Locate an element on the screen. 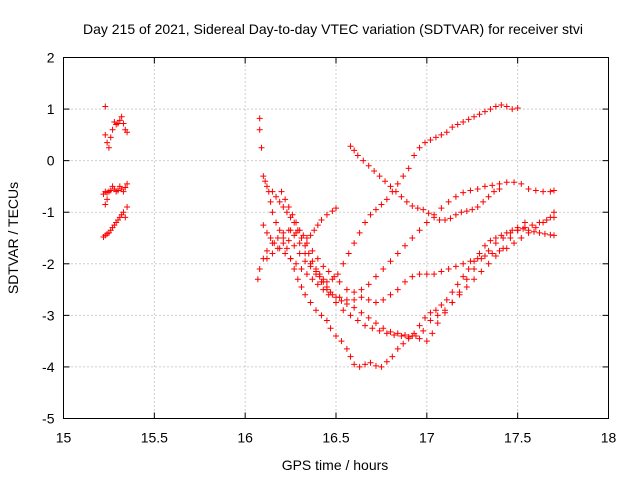 This screenshot has height=480, width=640. series-s6 is located at coordinates (422, 237).